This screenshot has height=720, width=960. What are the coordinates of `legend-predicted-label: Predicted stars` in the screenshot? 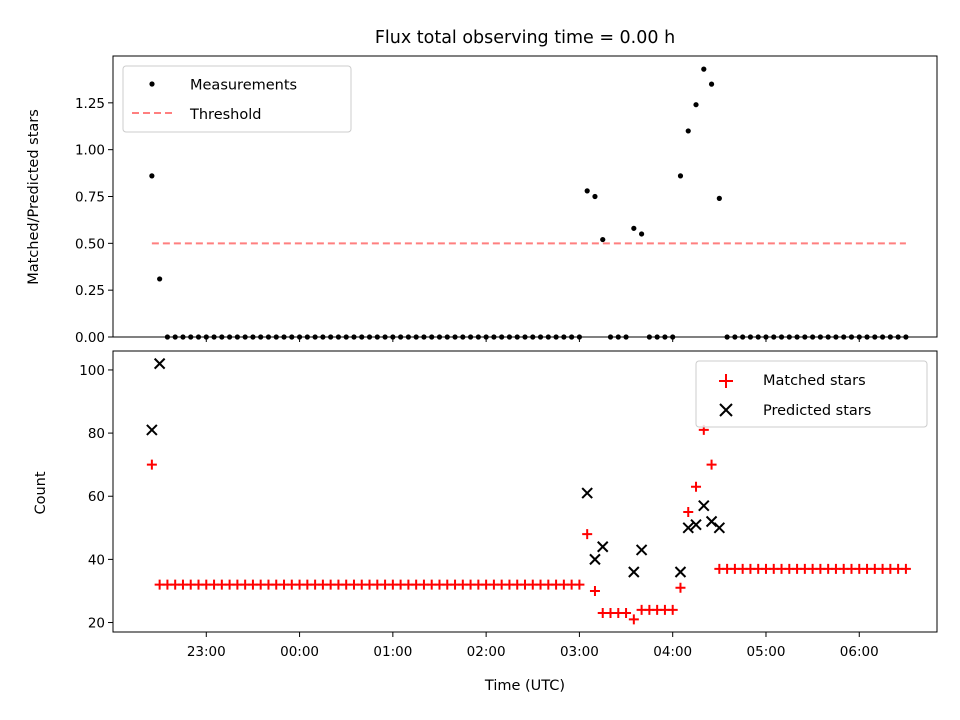 It's located at (817, 411).